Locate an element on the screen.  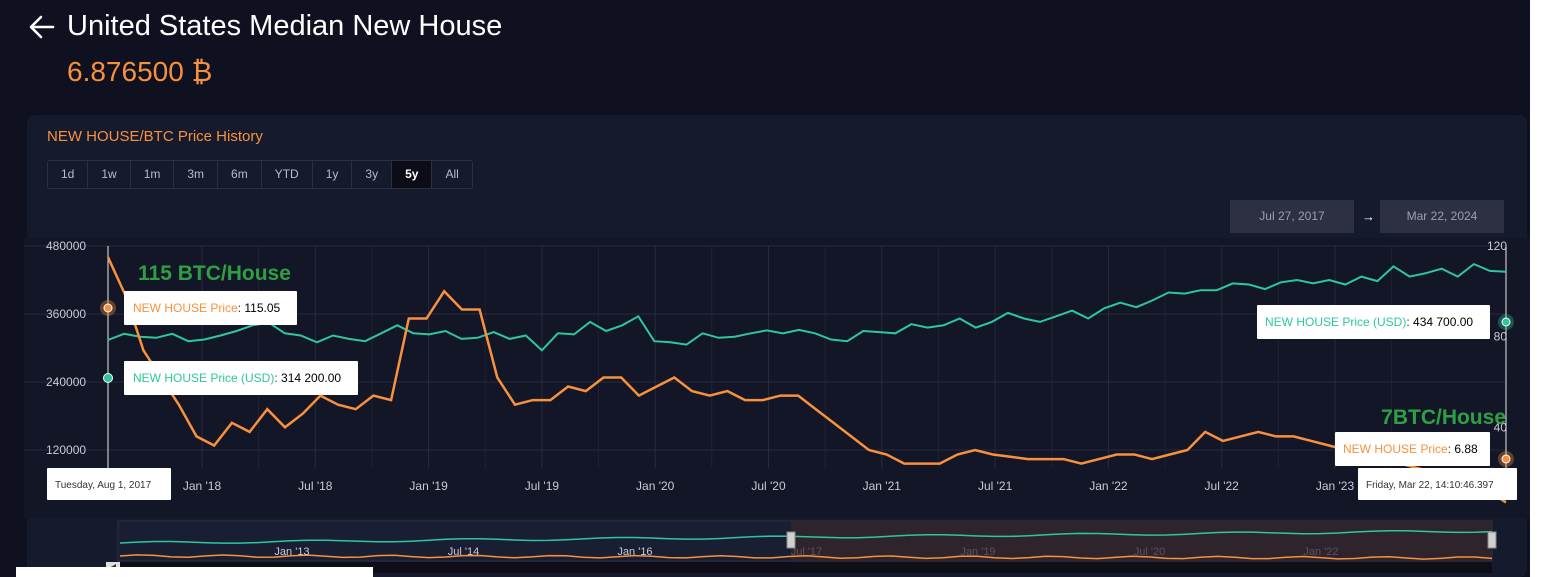
tooltip-end-btc: NEW HOUSE Price: 6.88 is located at coordinates (1412, 449).